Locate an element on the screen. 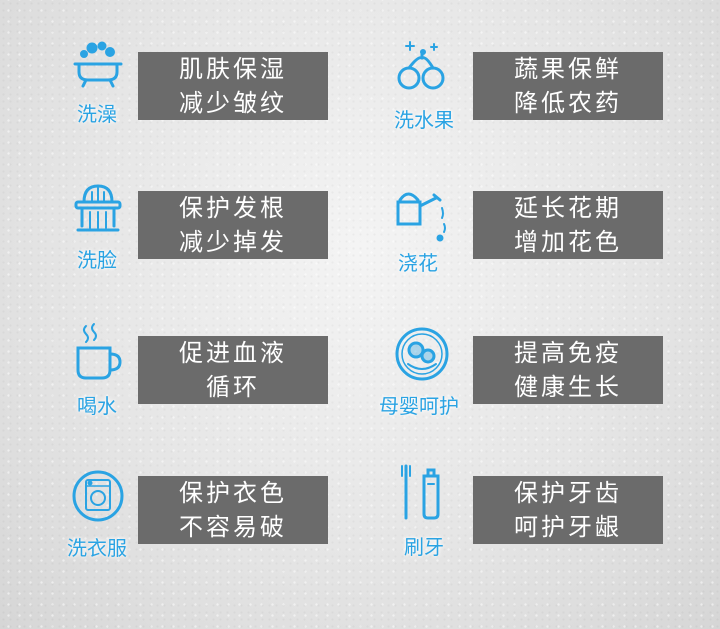 The image size is (720, 629). benefit-line-2: 减少掉发 is located at coordinates (233, 242).